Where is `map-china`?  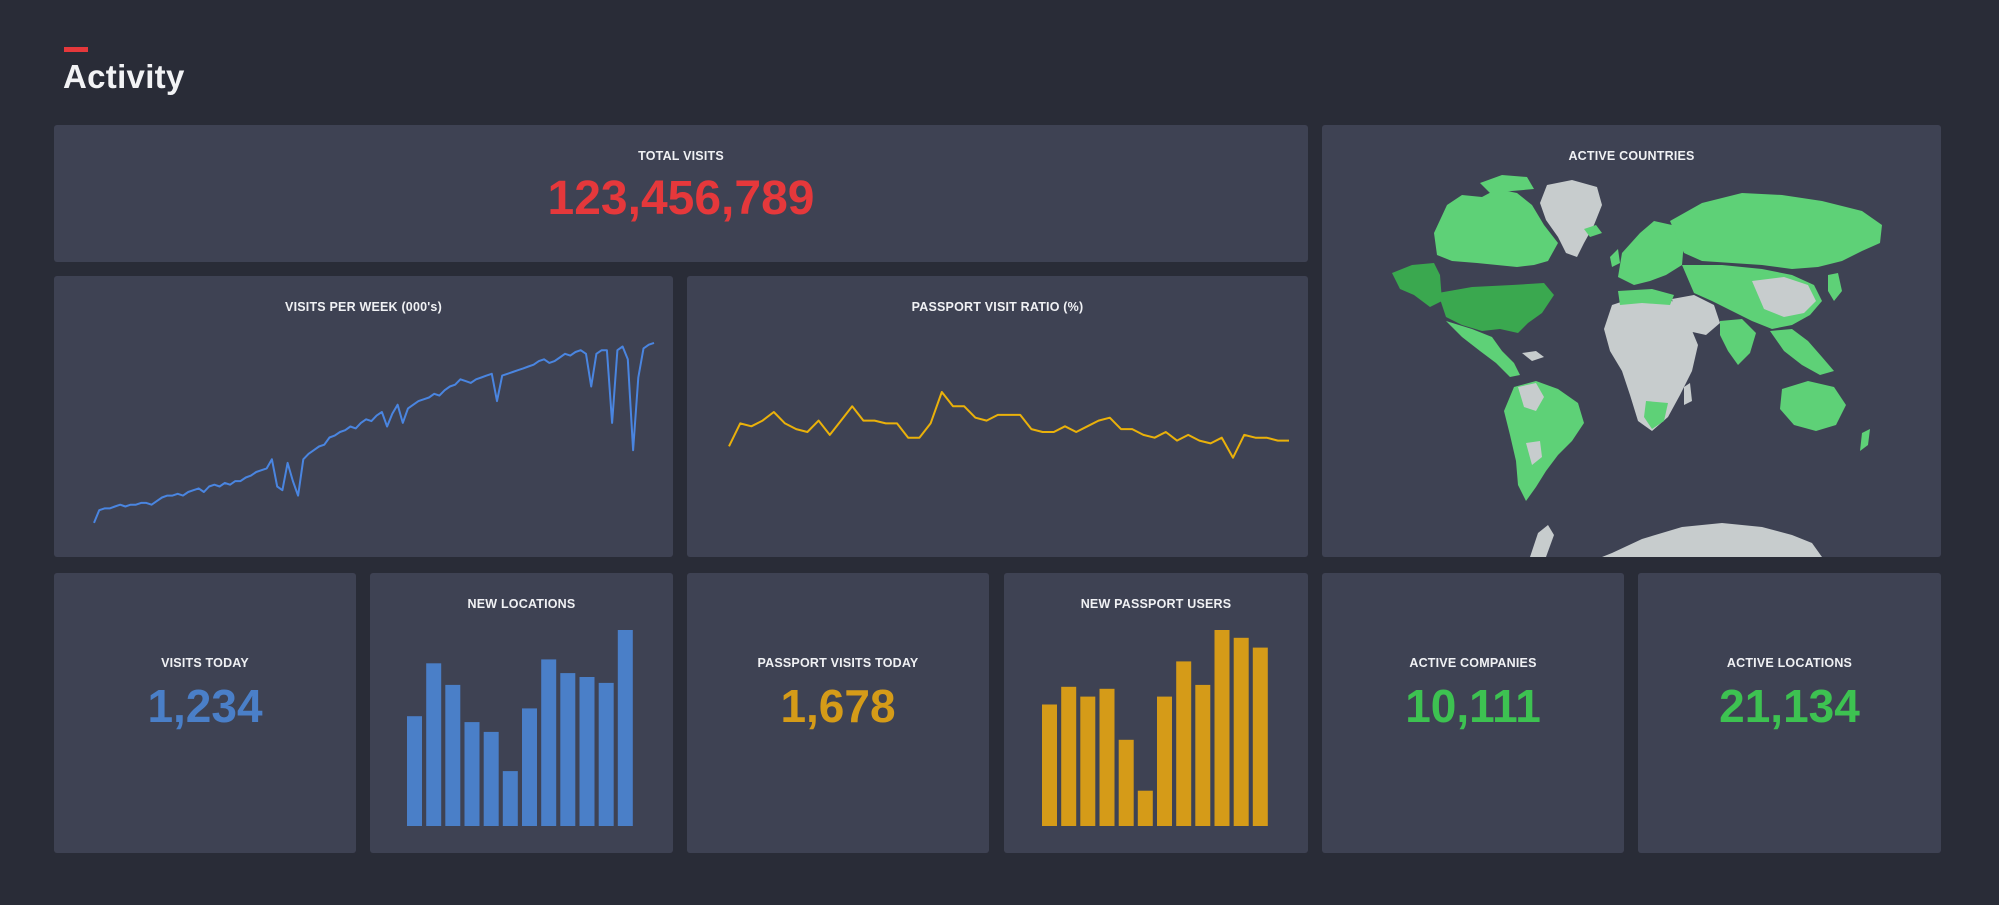 map-china is located at coordinates (1784, 297).